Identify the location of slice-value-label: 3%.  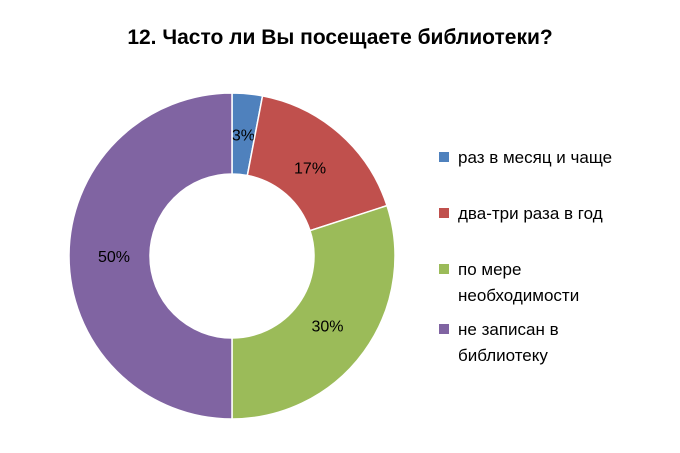
(243, 136).